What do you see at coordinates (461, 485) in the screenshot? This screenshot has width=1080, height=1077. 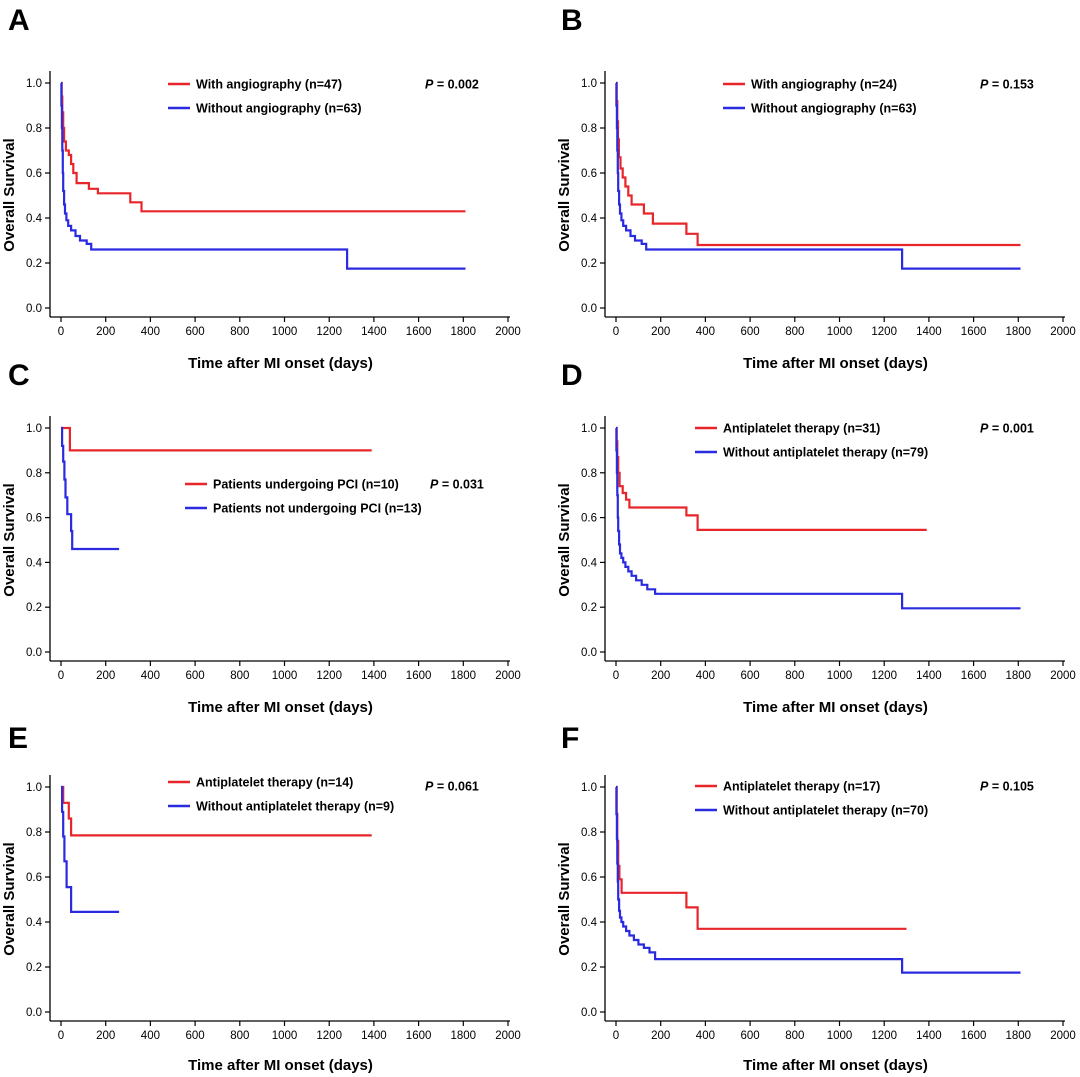 I see `p-value: = 0.031` at bounding box center [461, 485].